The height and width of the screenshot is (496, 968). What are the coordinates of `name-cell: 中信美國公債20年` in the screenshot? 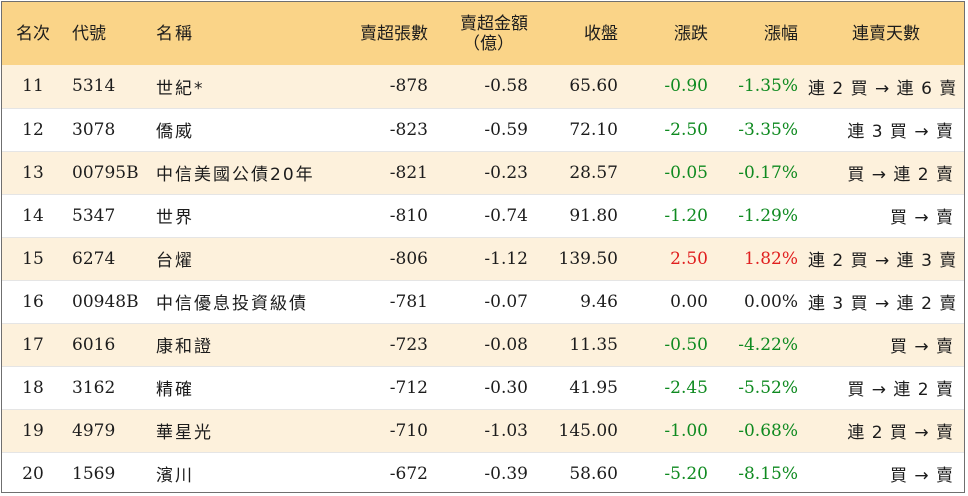 It's located at (247, 173).